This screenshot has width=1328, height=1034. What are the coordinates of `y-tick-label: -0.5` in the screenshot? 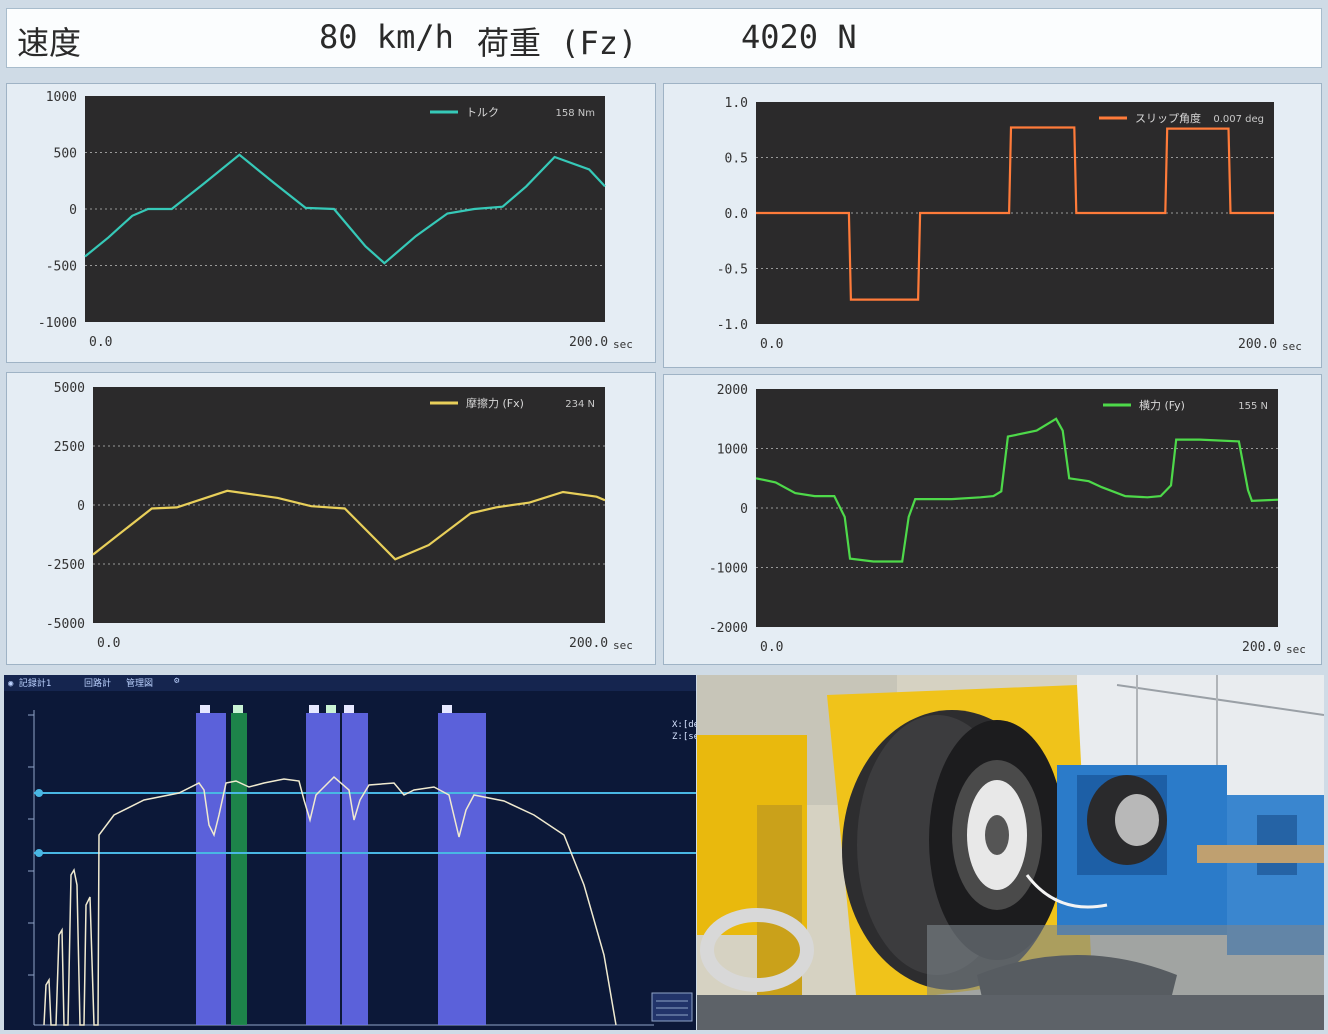 It's located at (732, 270).